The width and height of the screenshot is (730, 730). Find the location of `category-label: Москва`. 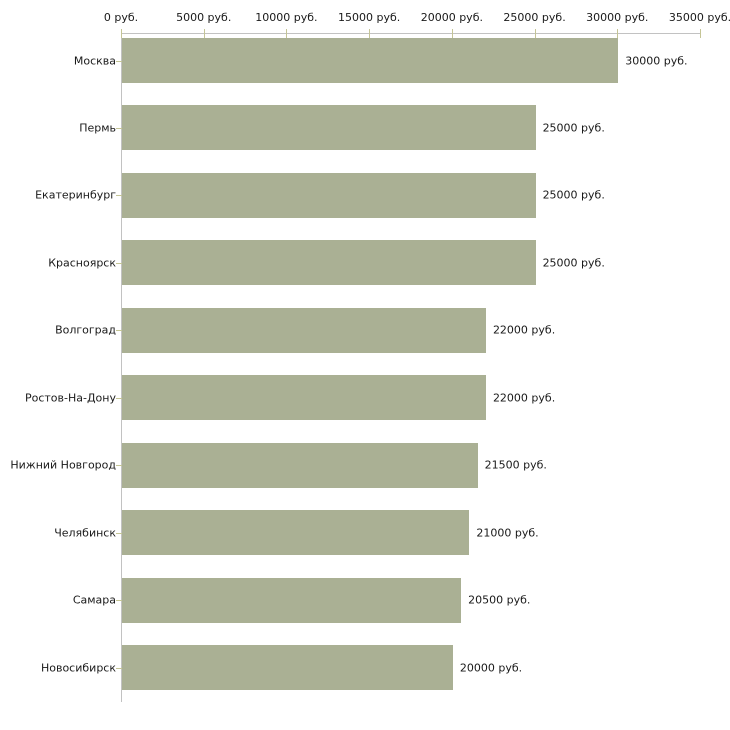

category-label: Москва is located at coordinates (94, 60).